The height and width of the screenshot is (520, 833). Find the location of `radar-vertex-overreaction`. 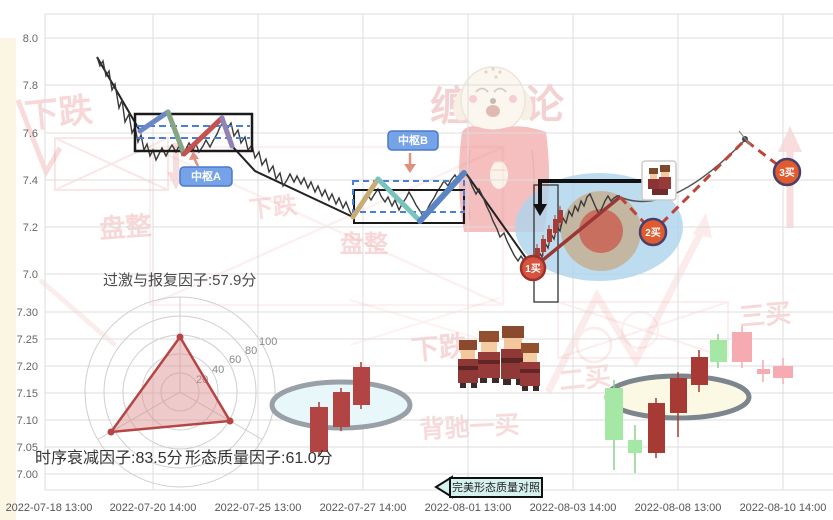

radar-vertex-overreaction is located at coordinates (180, 337).